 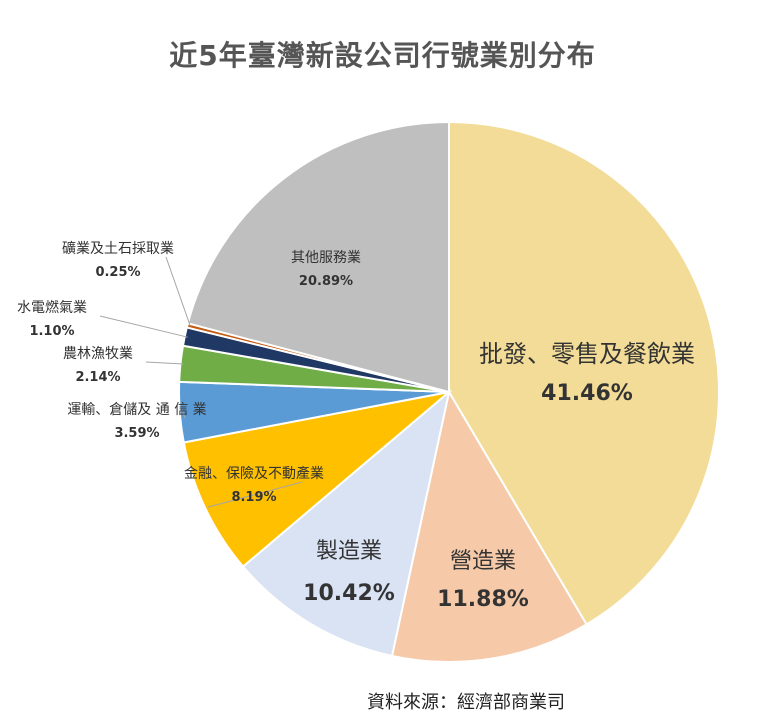 What do you see at coordinates (117, 272) in the screenshot?
I see `slice-value-label: 0.25%` at bounding box center [117, 272].